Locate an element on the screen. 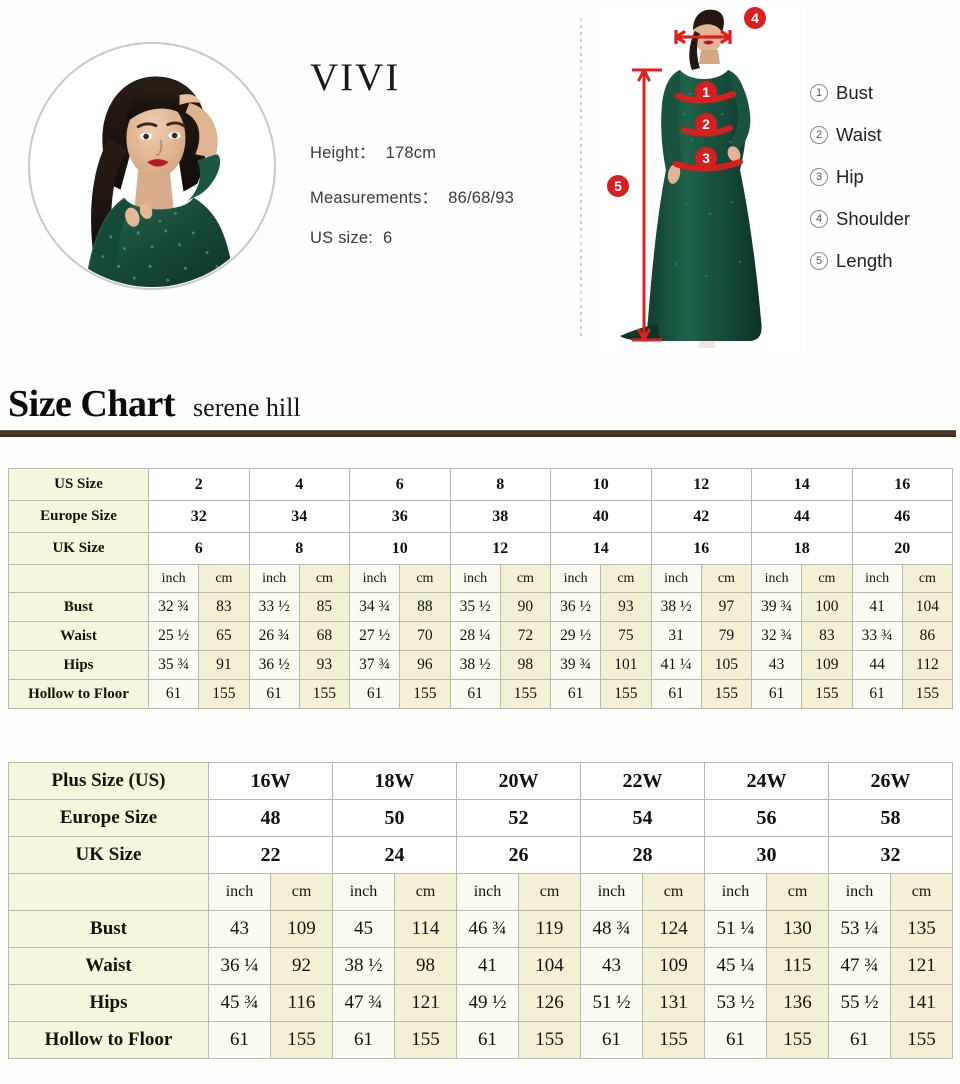  cell-uk-size: 8 is located at coordinates (299, 548).